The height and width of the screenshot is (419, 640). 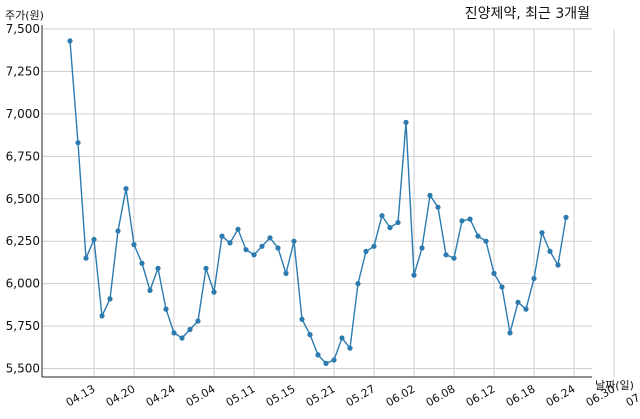 What do you see at coordinates (614, 385) in the screenshot?
I see `x-axis-label: 날짜(일)` at bounding box center [614, 385].